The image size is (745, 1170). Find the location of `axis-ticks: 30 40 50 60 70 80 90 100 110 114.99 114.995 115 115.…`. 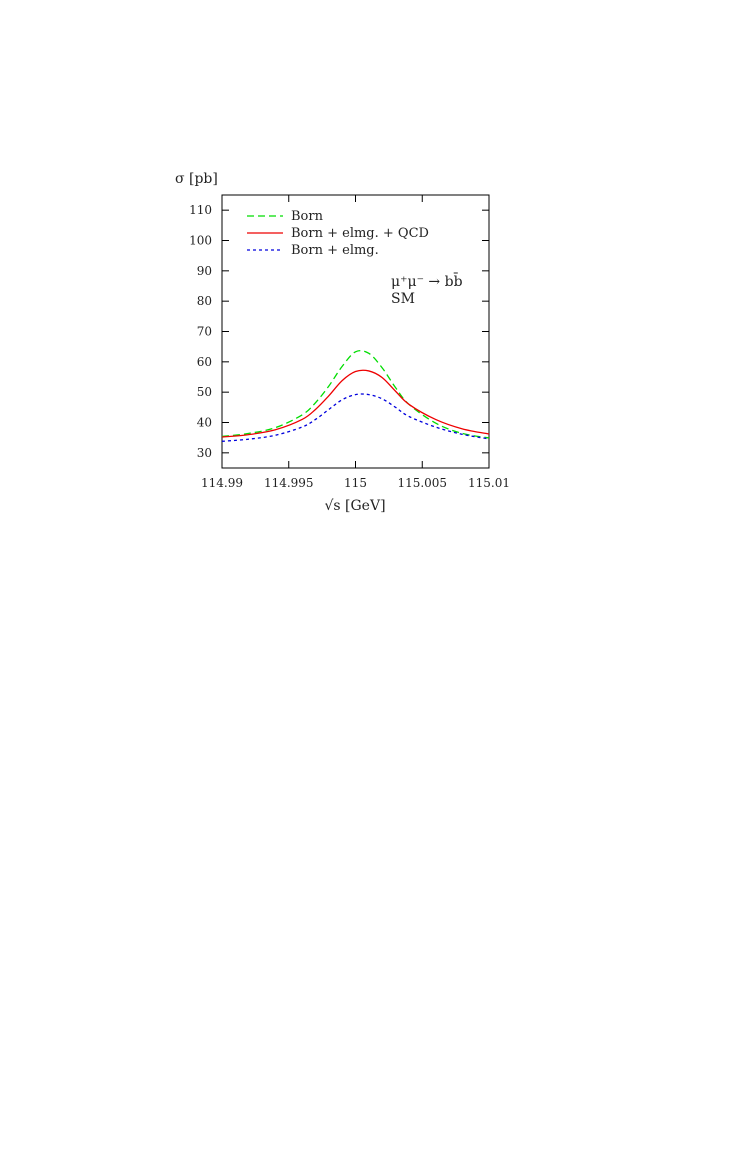

axis-ticks: 30 40 50 60 70 80 90 100 110 114.99 114.995 115 115.… is located at coordinates (349, 342).